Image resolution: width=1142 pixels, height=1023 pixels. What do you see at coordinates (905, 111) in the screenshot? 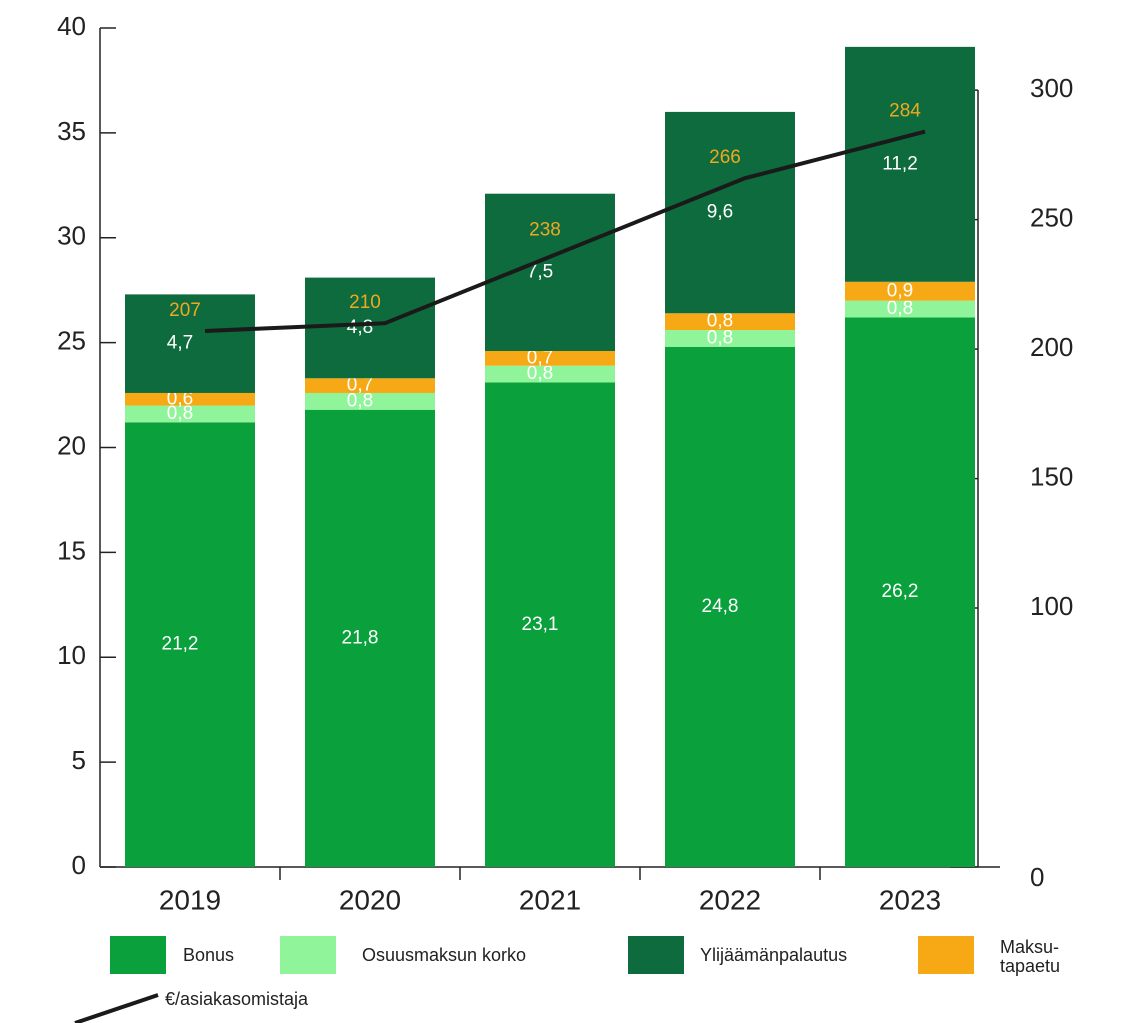
I see `line-label: 284` at bounding box center [905, 111].